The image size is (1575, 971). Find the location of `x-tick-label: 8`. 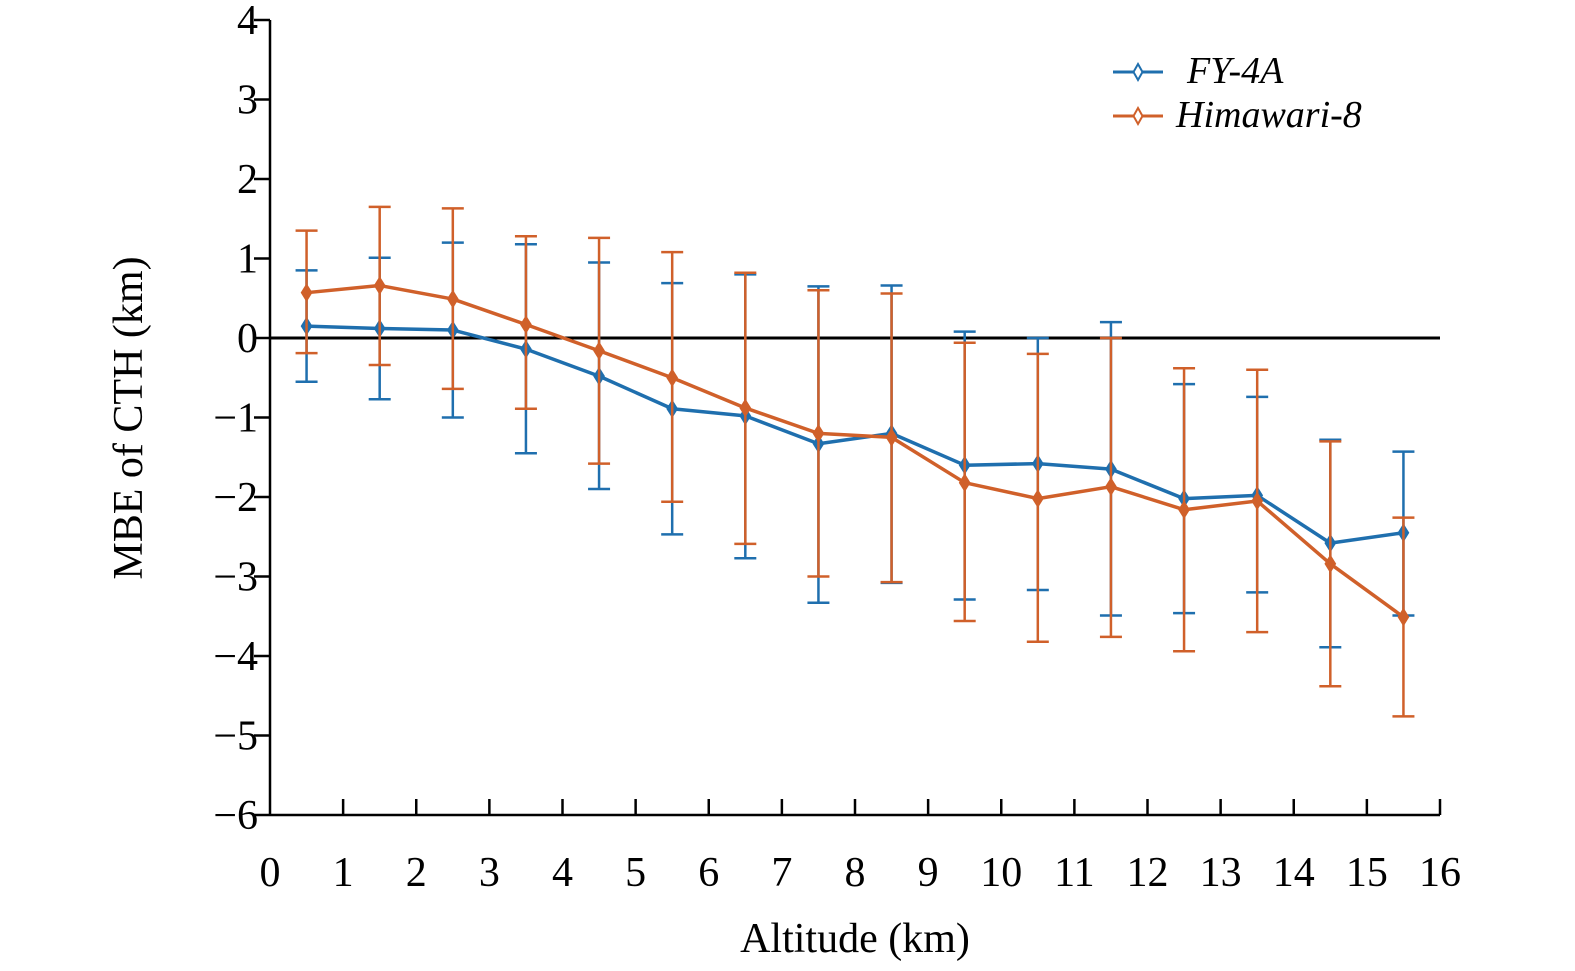

x-tick-label: 8 is located at coordinates (855, 873).